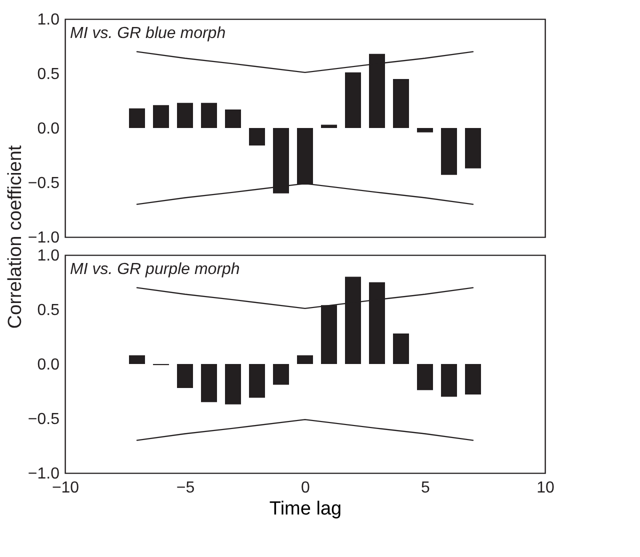 This screenshot has height=557, width=640. What do you see at coordinates (545, 488) in the screenshot?
I see `x-tick-label: 10` at bounding box center [545, 488].